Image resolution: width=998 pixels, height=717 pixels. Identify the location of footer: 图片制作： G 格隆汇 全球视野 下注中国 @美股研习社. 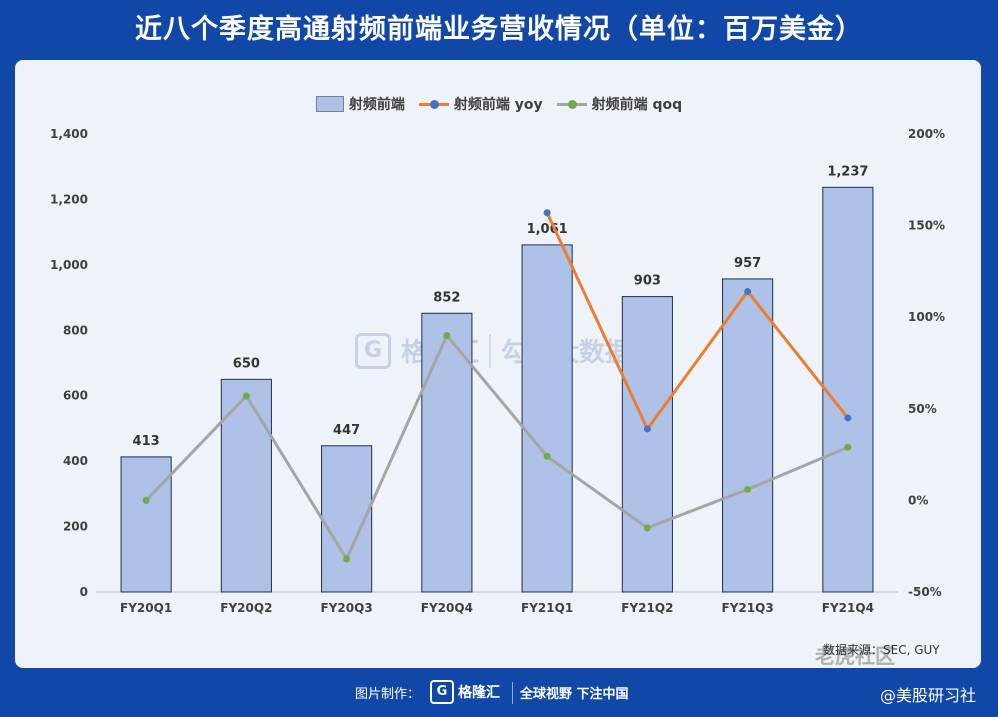
(499, 692).